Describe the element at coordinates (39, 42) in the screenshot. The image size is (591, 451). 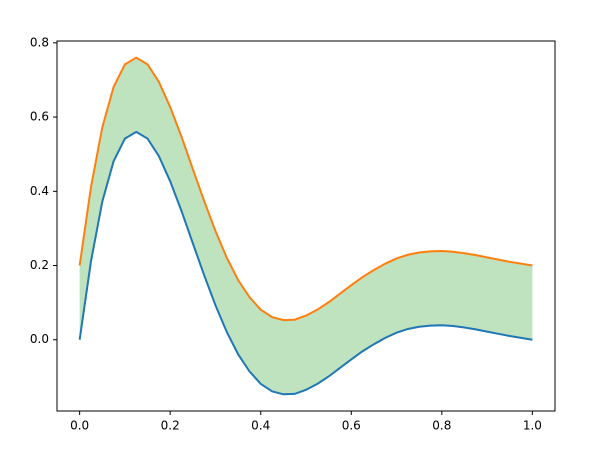
I see `y-tick-label: 0.8` at that location.